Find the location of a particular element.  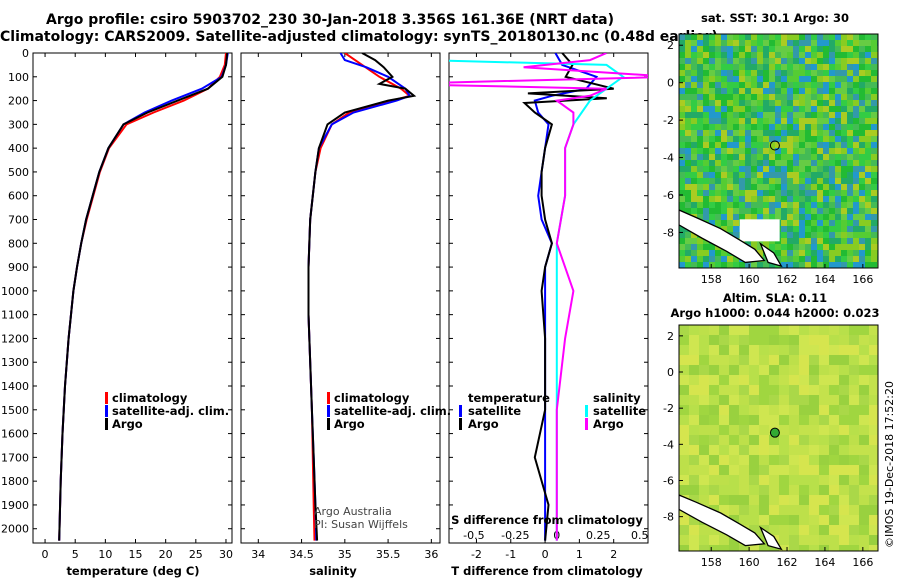

s-diff-tick-label: -0.25 is located at coordinates (515, 535).